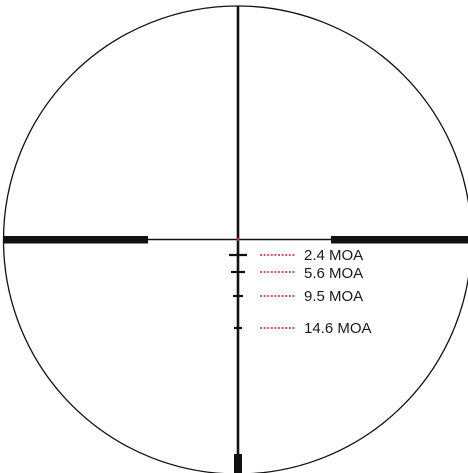  I want to click on moa-label-2: 5.6 MOA, so click(333, 273).